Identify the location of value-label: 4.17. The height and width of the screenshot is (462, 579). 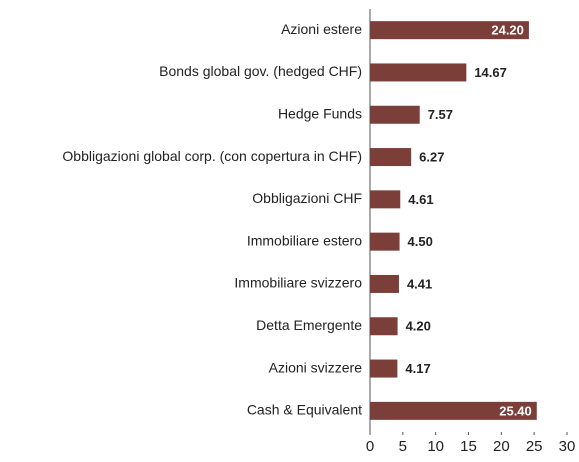
(417, 368).